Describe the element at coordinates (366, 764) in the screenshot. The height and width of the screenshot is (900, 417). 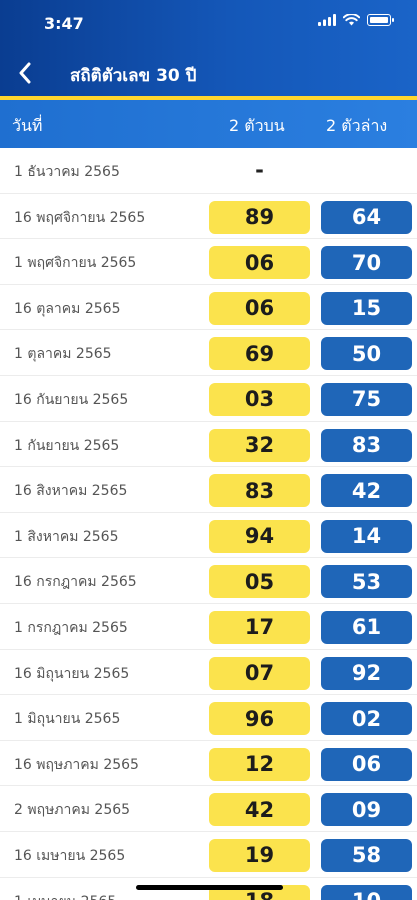
I see `bottom-two-digits: 06` at that location.